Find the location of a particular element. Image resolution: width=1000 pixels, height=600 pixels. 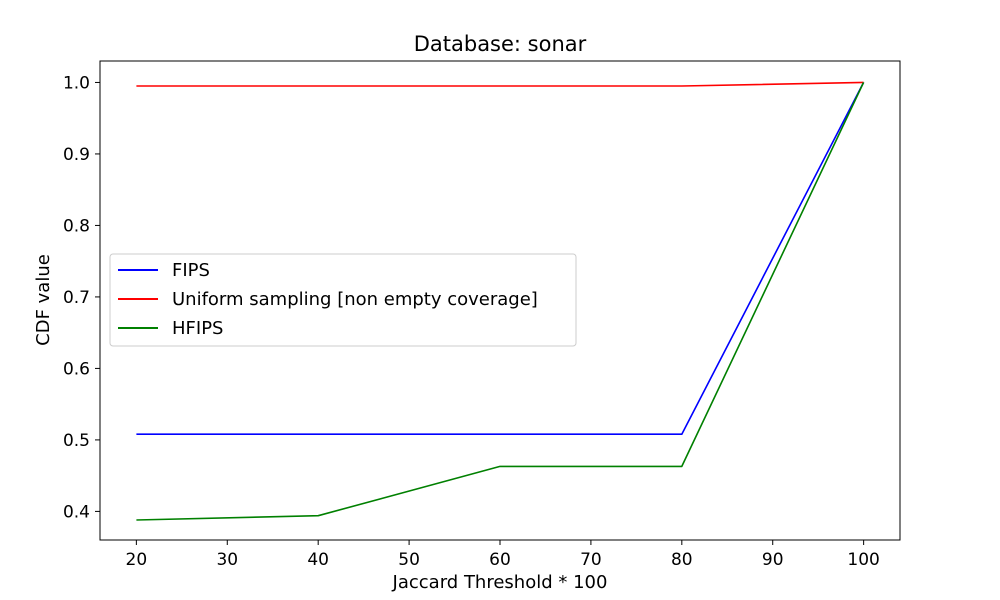

legend-label: HFIPS is located at coordinates (197, 328).